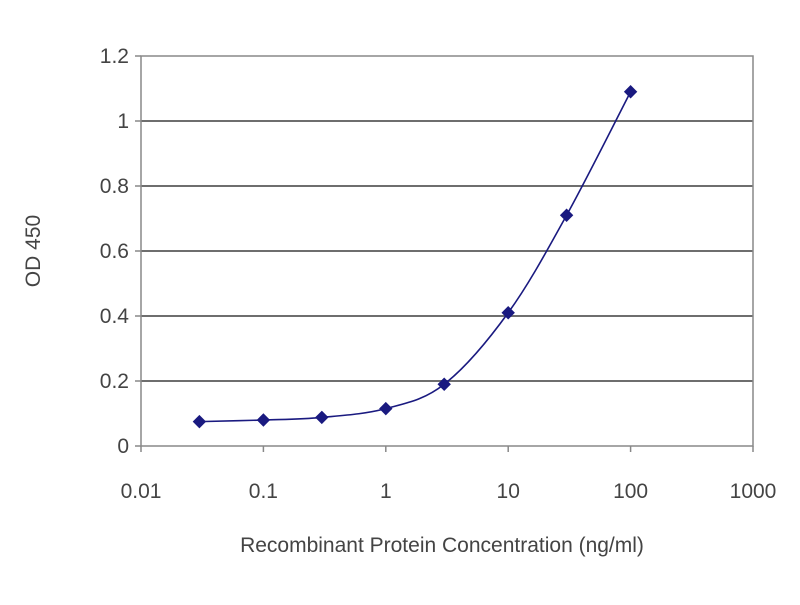  What do you see at coordinates (386, 491) in the screenshot?
I see `x-tick-label: 1` at bounding box center [386, 491].